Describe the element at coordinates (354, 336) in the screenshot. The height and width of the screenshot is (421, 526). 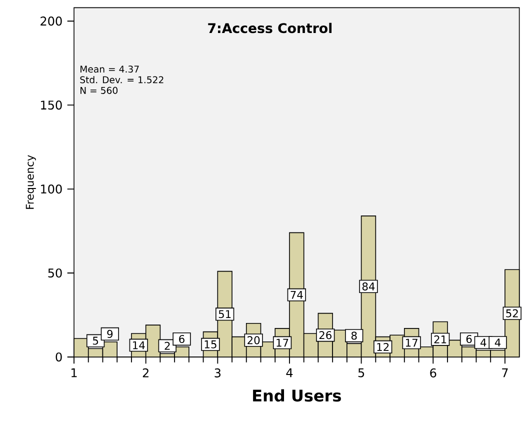
I see `data-label: 8` at that location.